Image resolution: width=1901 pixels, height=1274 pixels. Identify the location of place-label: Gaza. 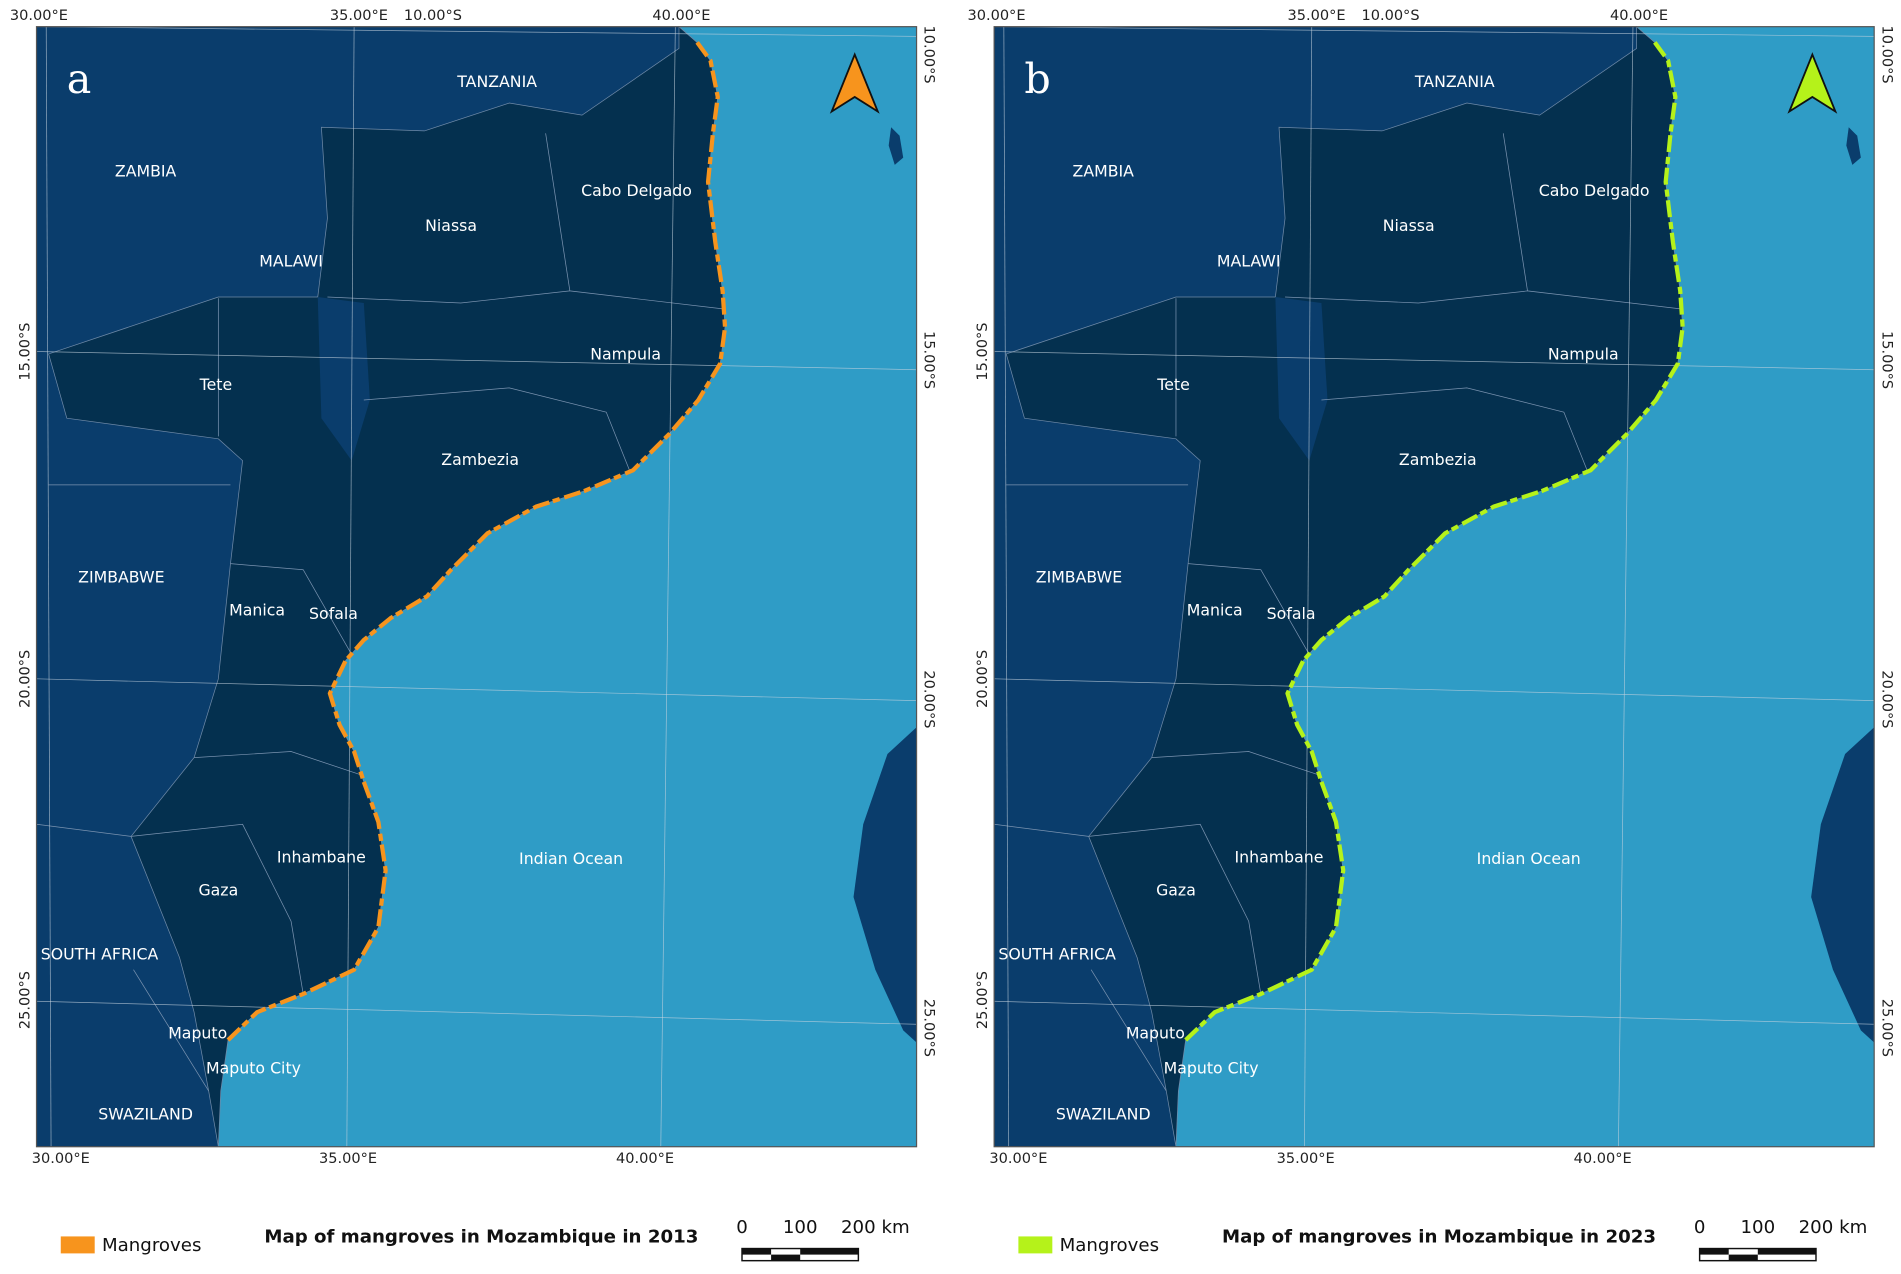
(1176, 889).